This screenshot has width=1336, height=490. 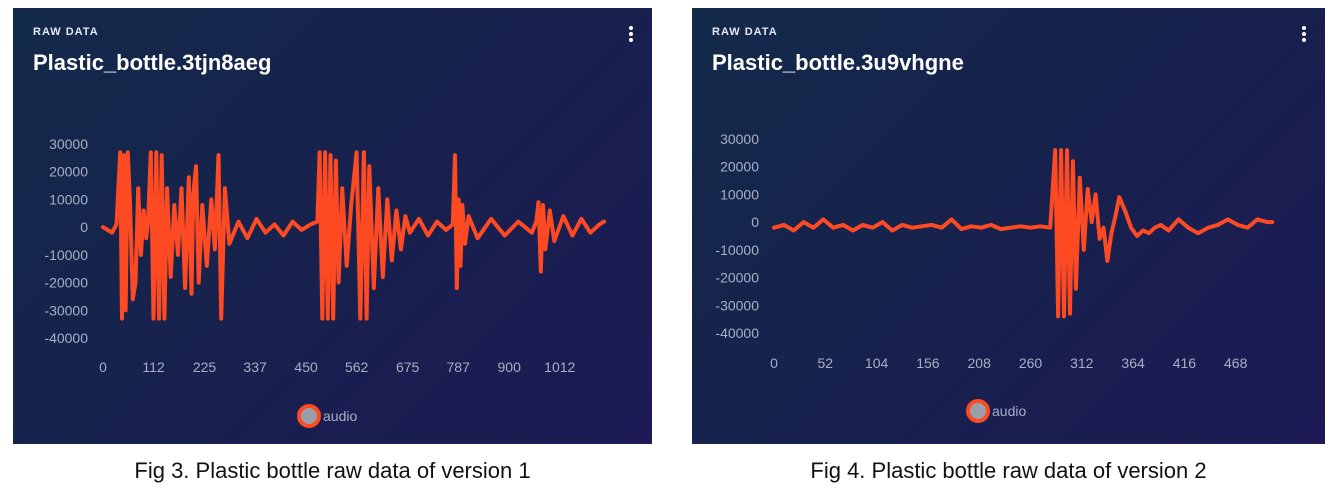 I want to click on x-tick-label: 337, so click(x=255, y=367).